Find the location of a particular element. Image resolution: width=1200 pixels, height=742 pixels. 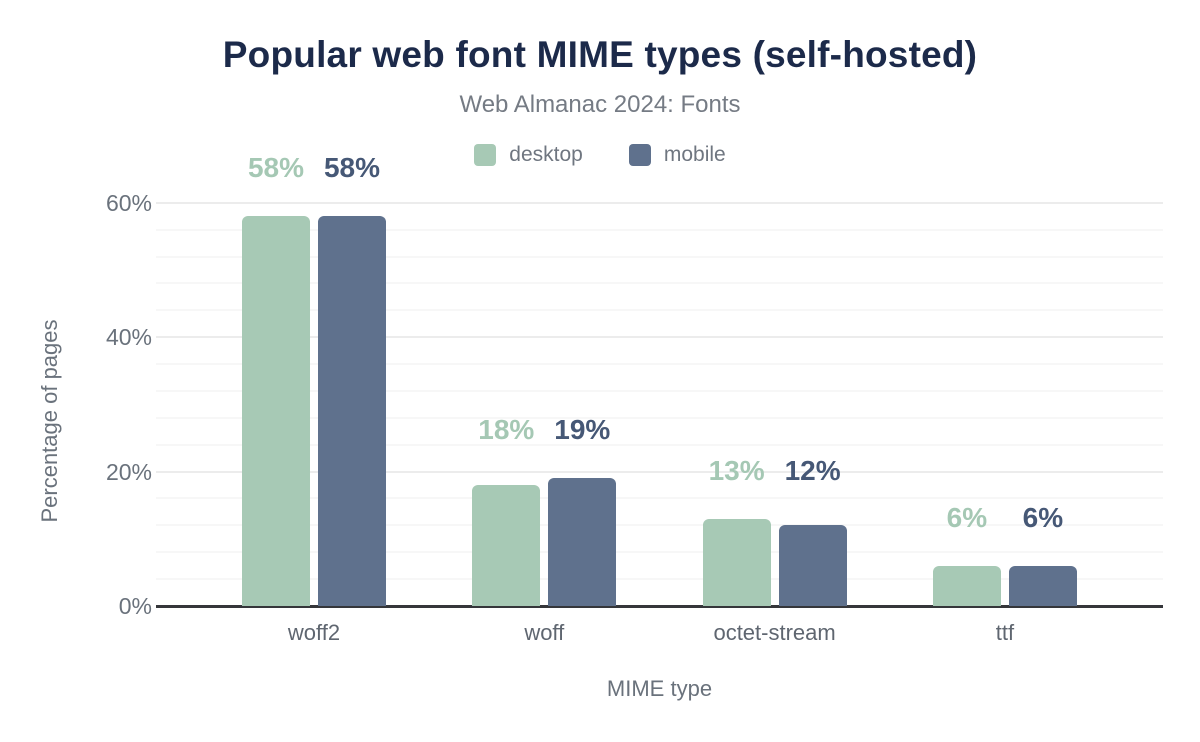

legend-item-mobile: mobile is located at coordinates (677, 155).